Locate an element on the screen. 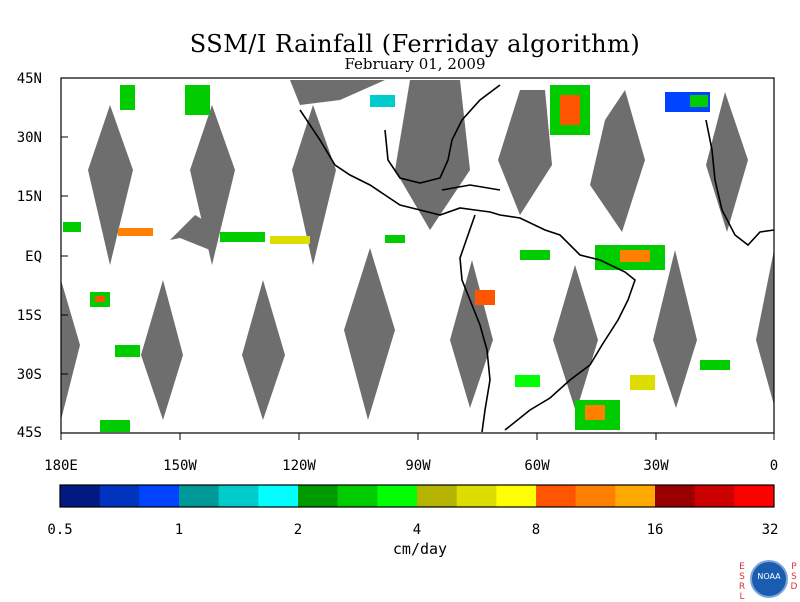  colorbar-tick-label: 16 is located at coordinates (655, 530).